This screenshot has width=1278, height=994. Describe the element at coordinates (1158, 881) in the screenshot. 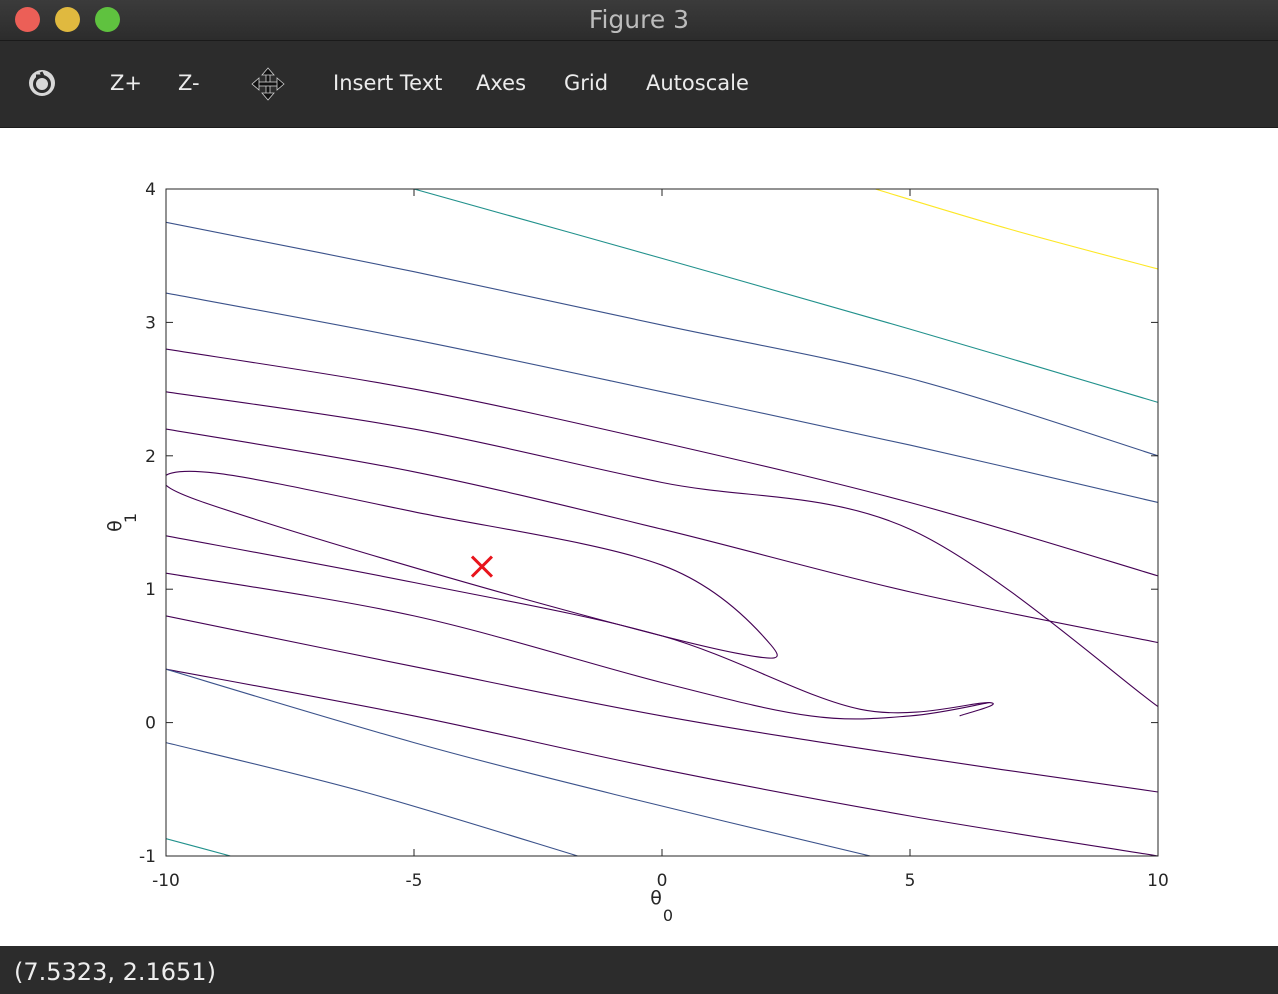

I see `x-tick-label: 10` at that location.